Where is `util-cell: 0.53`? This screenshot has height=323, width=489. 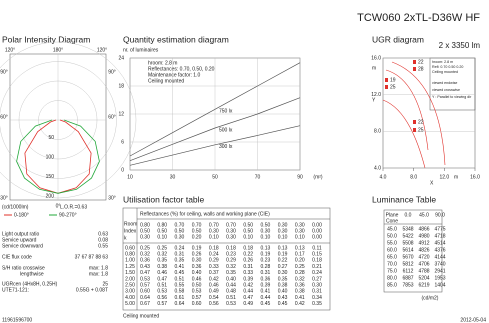 util-cell: 0.53 is located at coordinates (231, 304).